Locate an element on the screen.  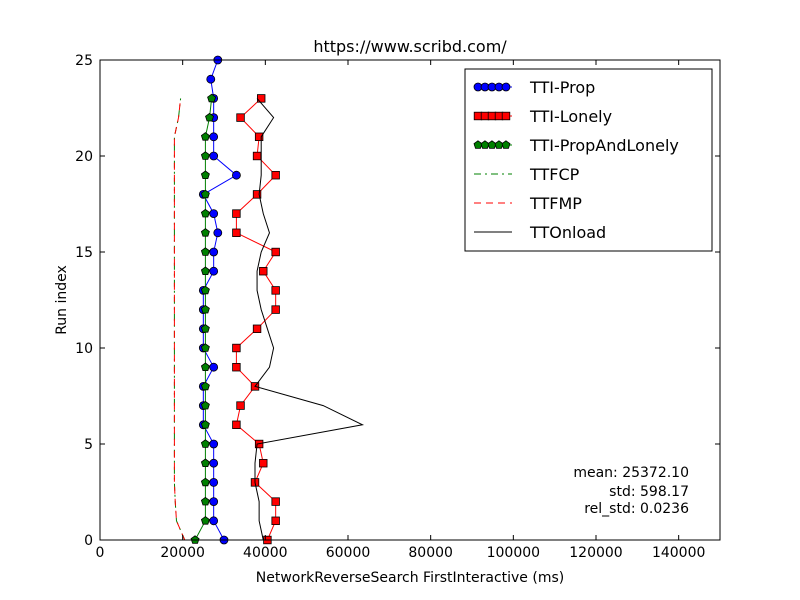
x-tick-label: 20000 is located at coordinates (182, 553).